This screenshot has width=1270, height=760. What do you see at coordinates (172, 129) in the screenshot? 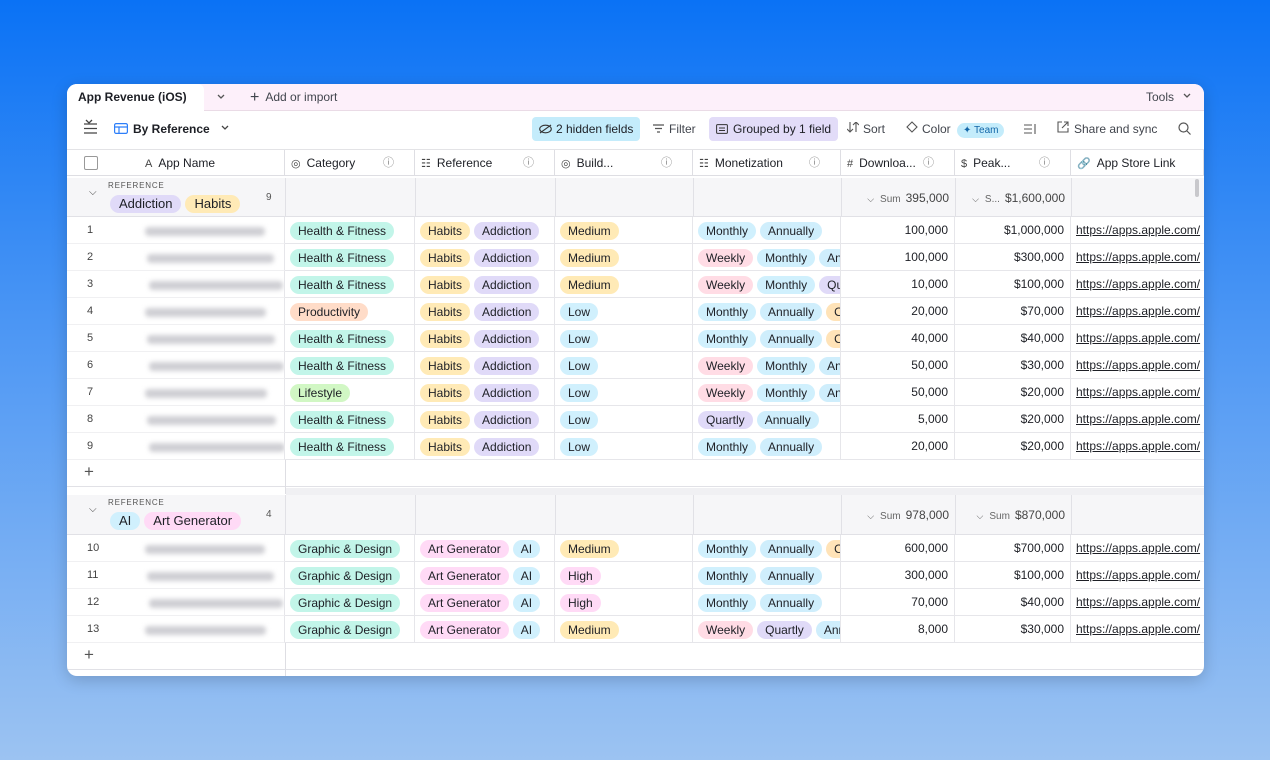
I see `view-switcher: By Reference` at bounding box center [172, 129].